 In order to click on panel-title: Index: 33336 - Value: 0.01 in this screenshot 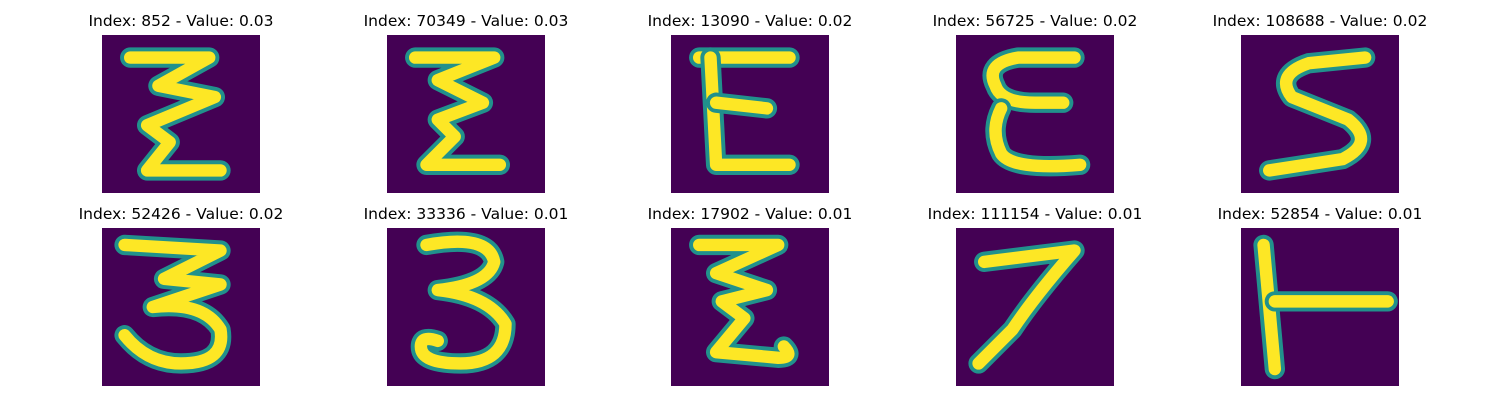, I will do `click(466, 214)`.